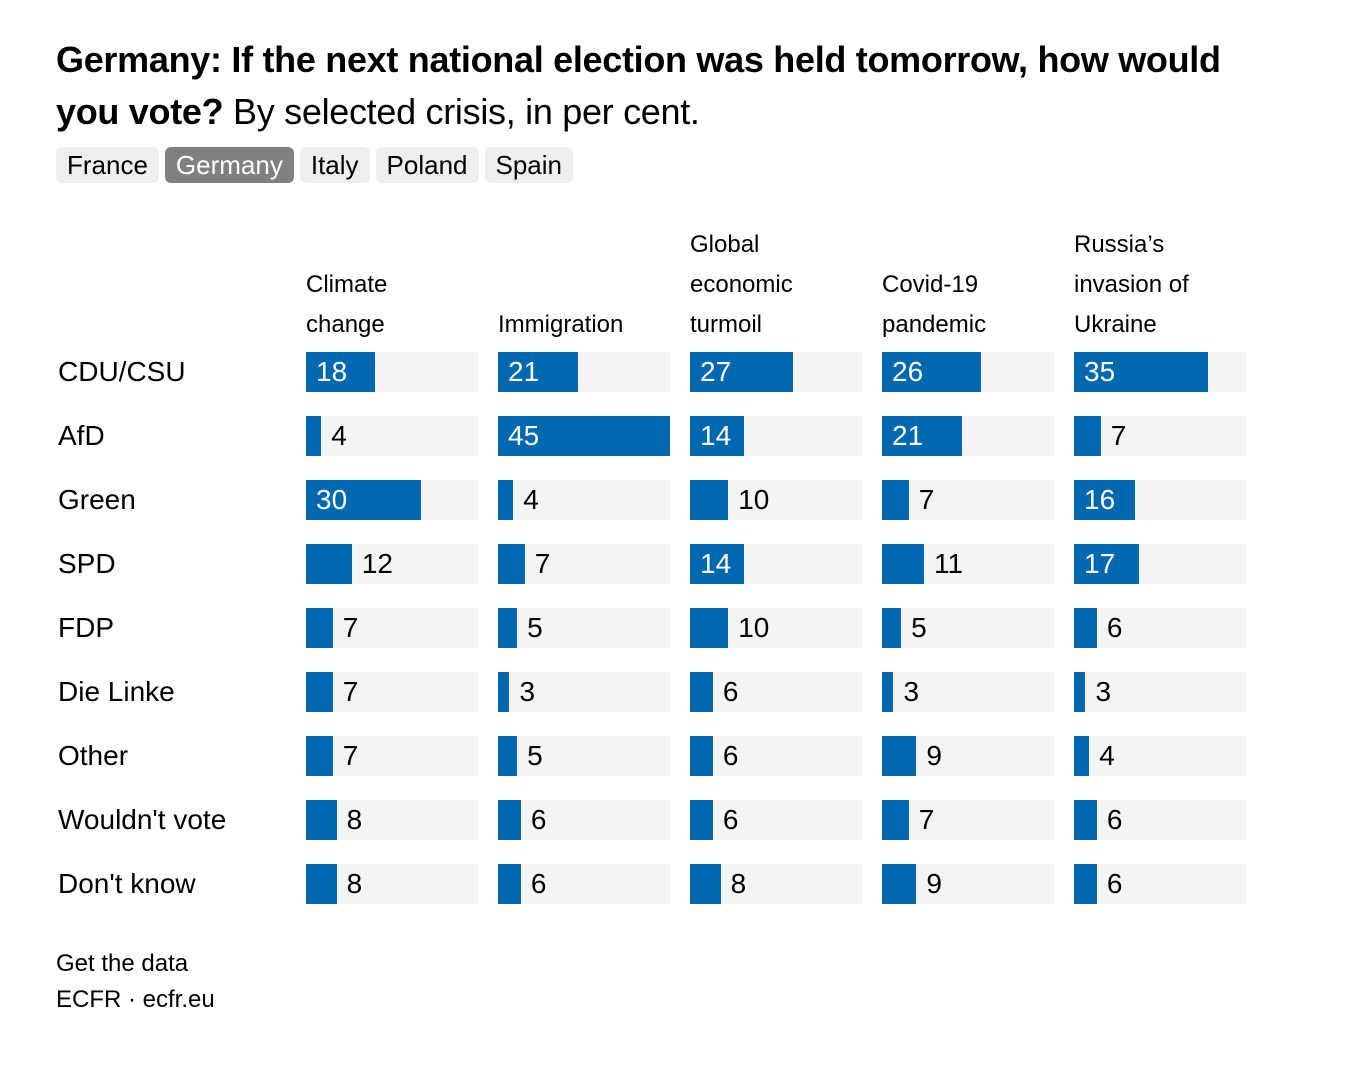  Describe the element at coordinates (127, 883) in the screenshot. I see `row-label: Don't know` at that location.